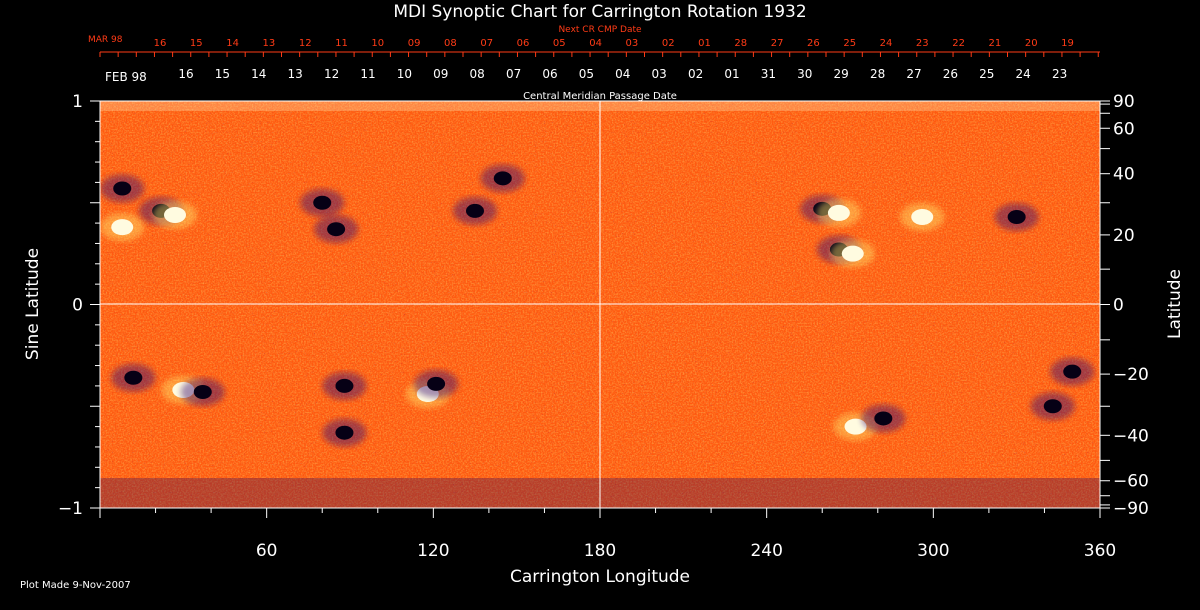 This screenshot has width=1200, height=610. I want to click on next-cmp-day-label: 22, so click(958, 43).